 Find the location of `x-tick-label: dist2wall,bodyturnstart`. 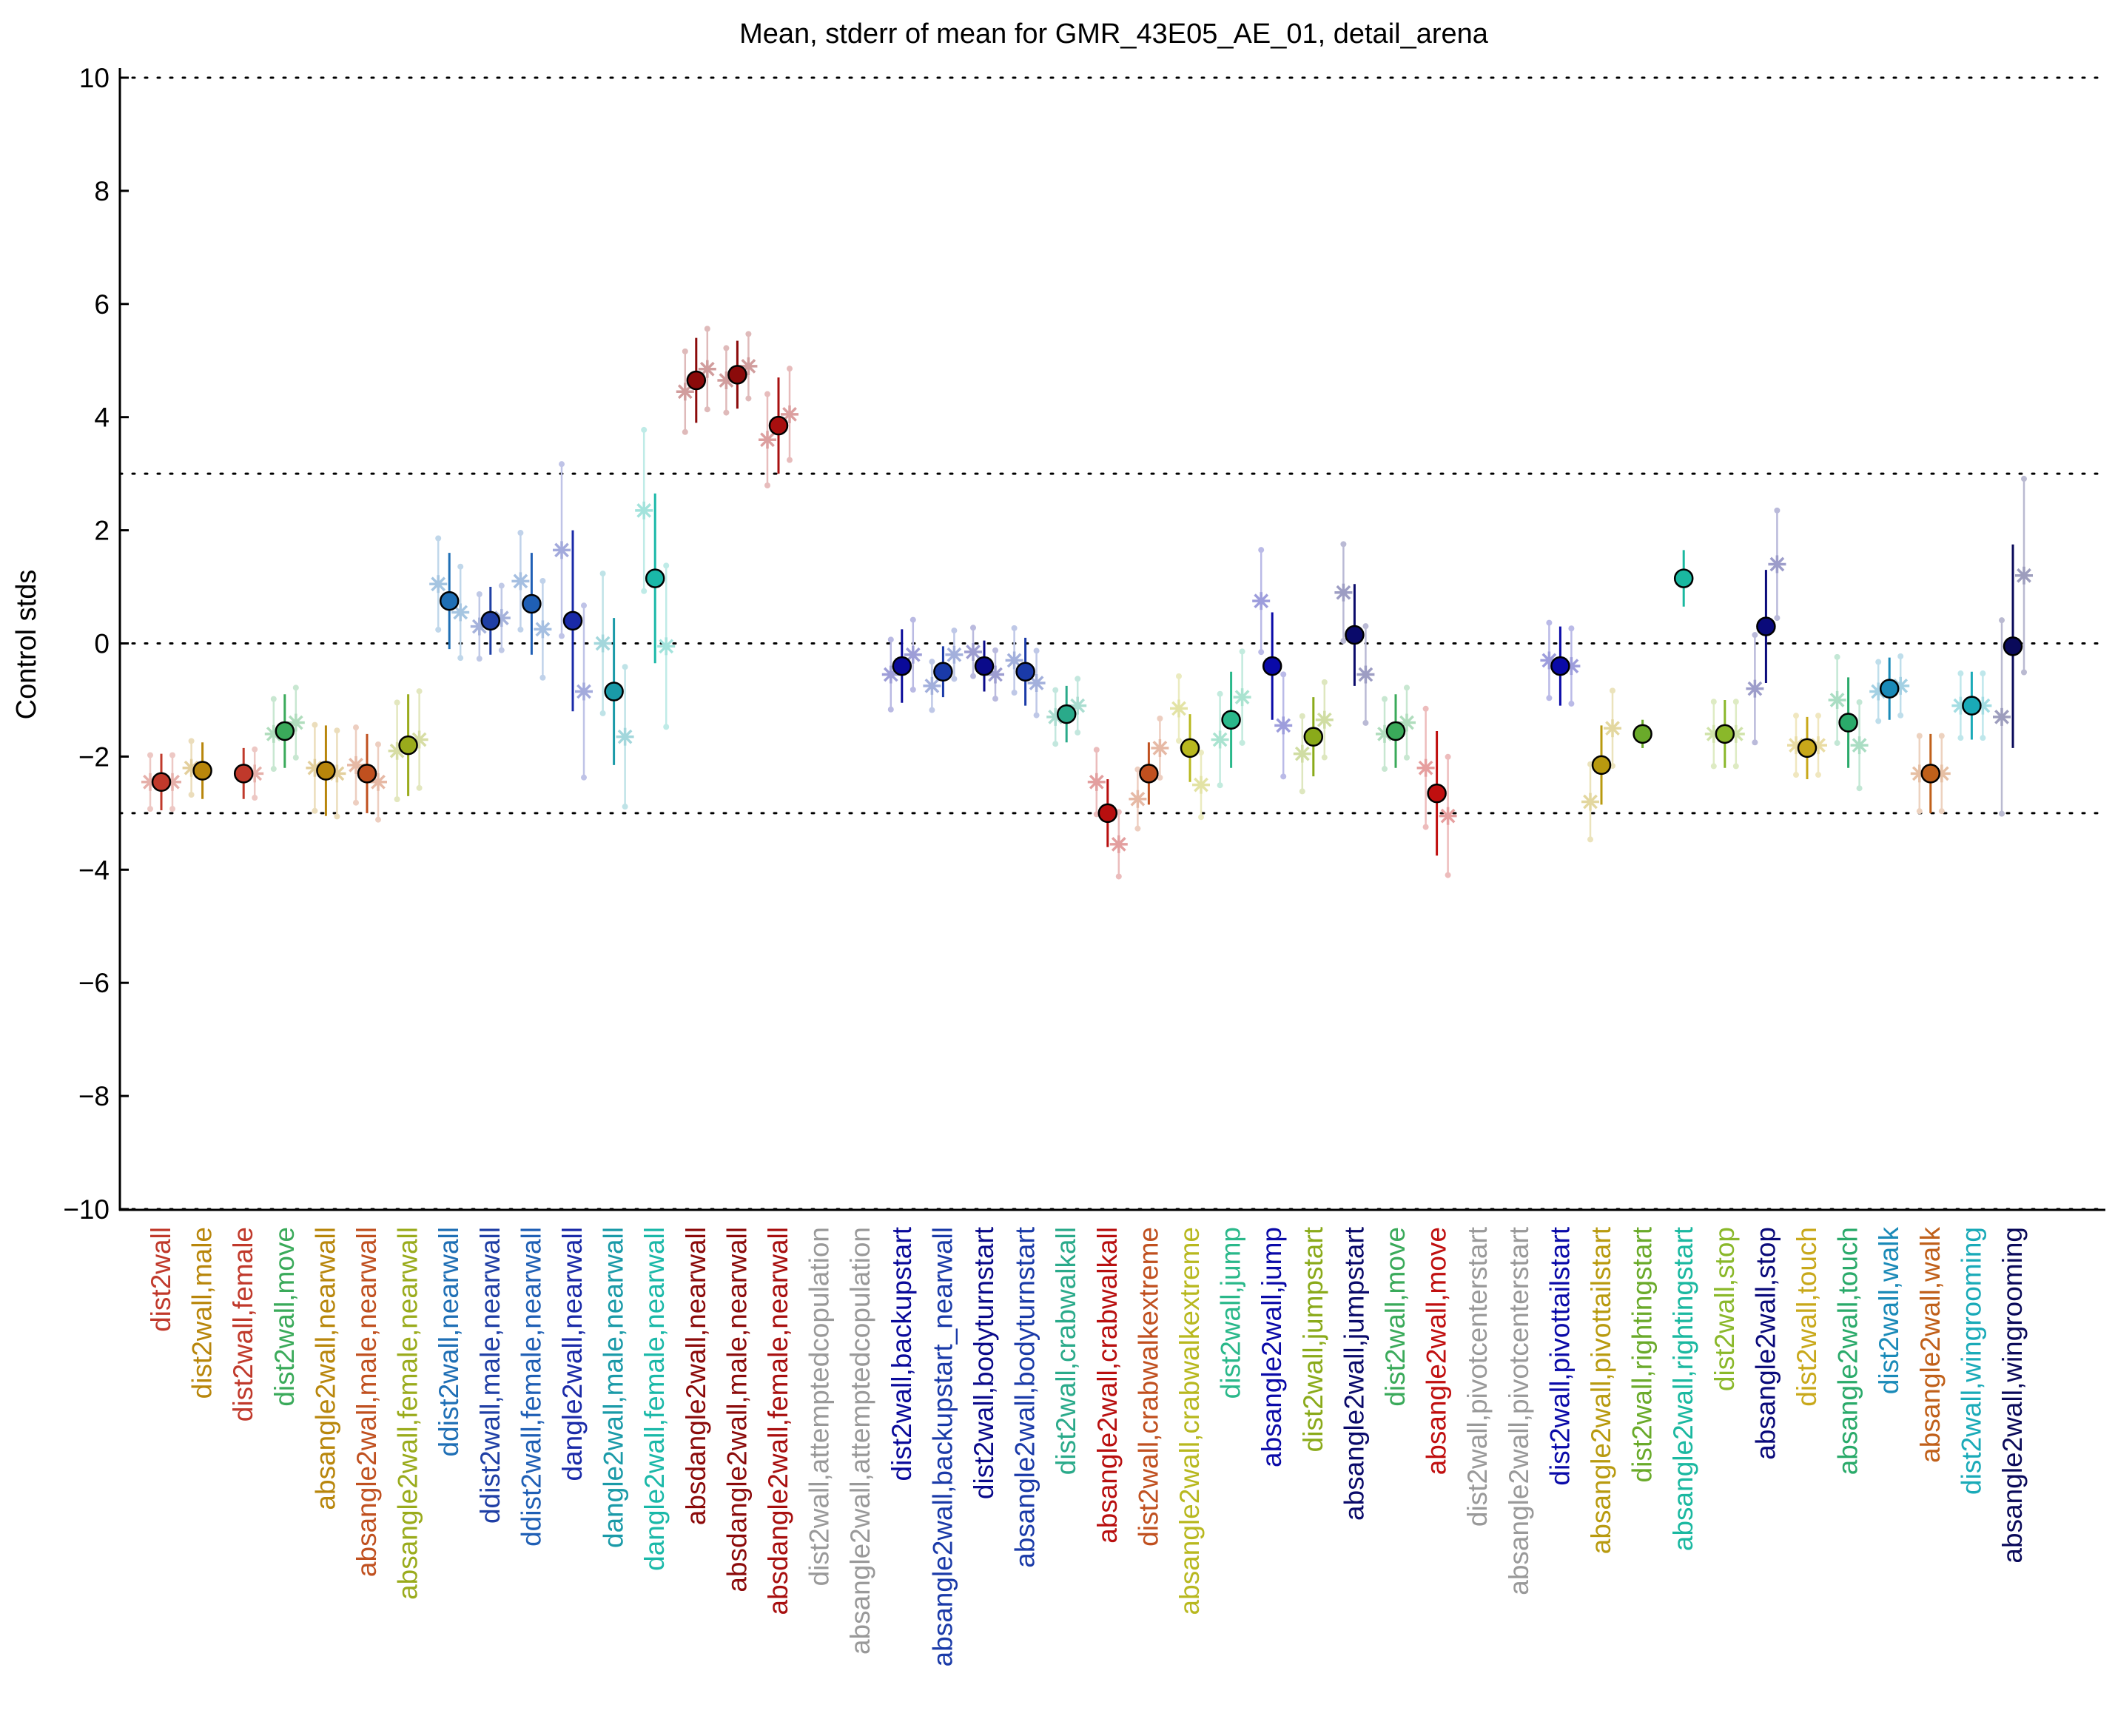

x-tick-label: dist2wall,bodyturnstart is located at coordinates (984, 1362).